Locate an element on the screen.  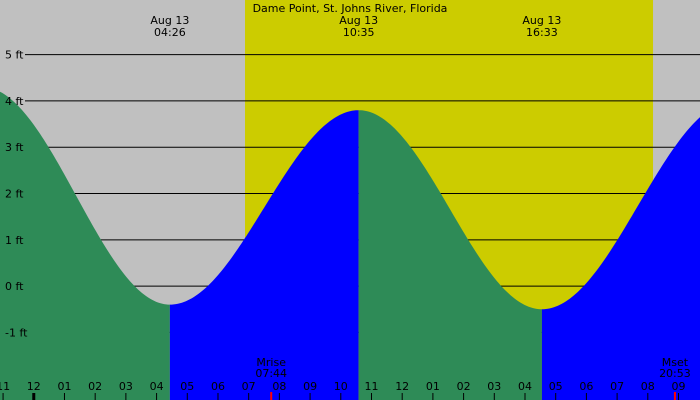
moon-time: 20:53 is located at coordinates (675, 373).